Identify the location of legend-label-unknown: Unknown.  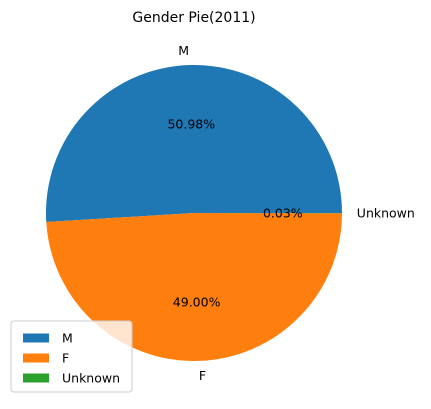
(91, 378).